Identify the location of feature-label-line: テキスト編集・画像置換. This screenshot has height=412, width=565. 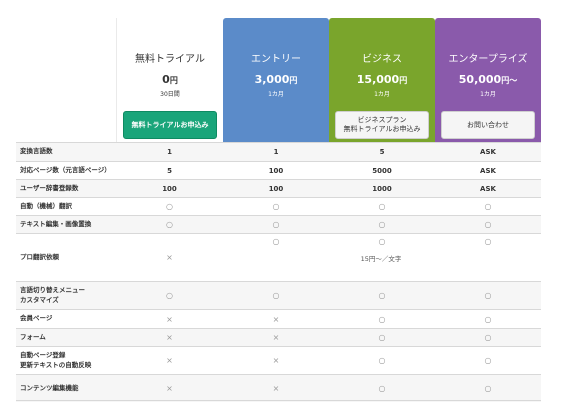
(56, 223).